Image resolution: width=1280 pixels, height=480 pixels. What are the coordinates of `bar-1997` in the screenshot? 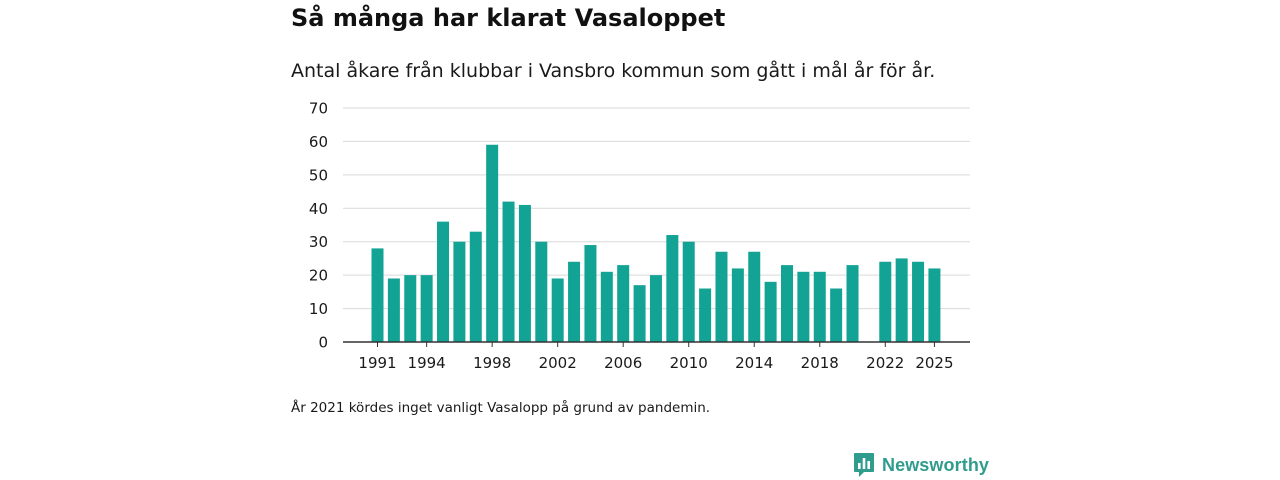 It's located at (475, 286).